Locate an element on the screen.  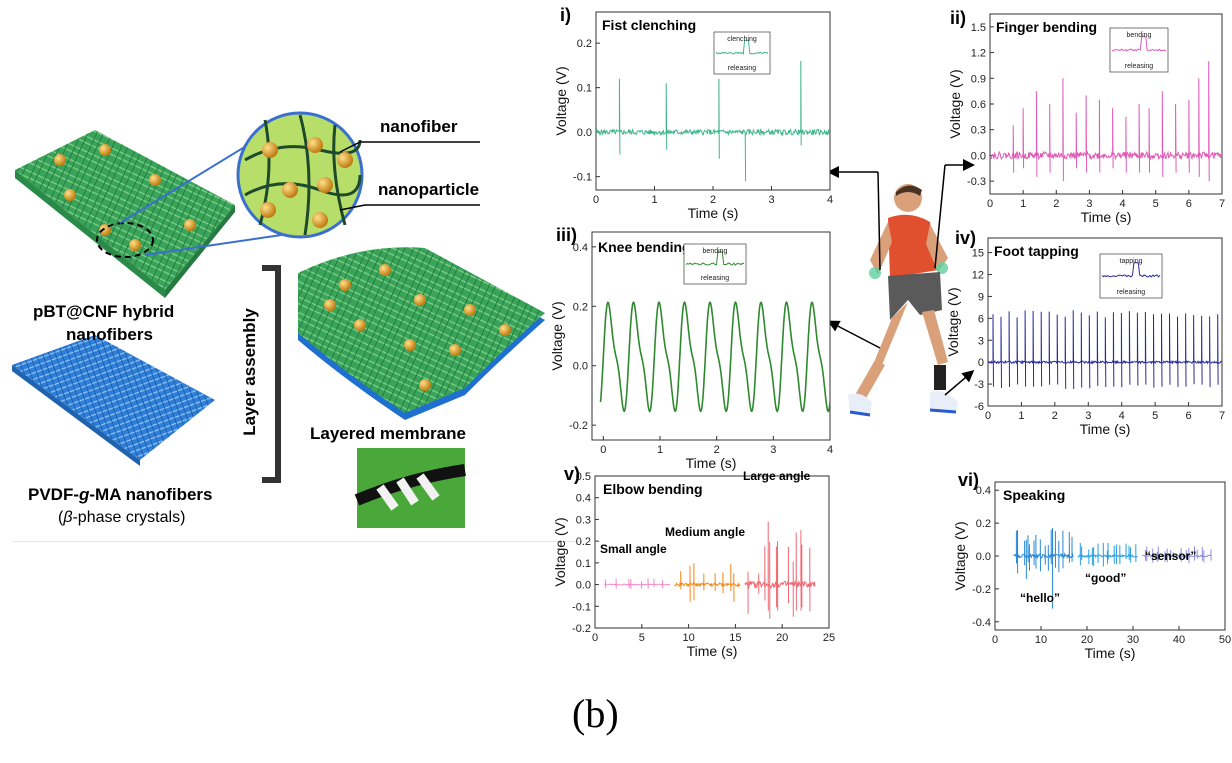
label-pvdf-post: -MA nanofibers is located at coordinates (151, 494).